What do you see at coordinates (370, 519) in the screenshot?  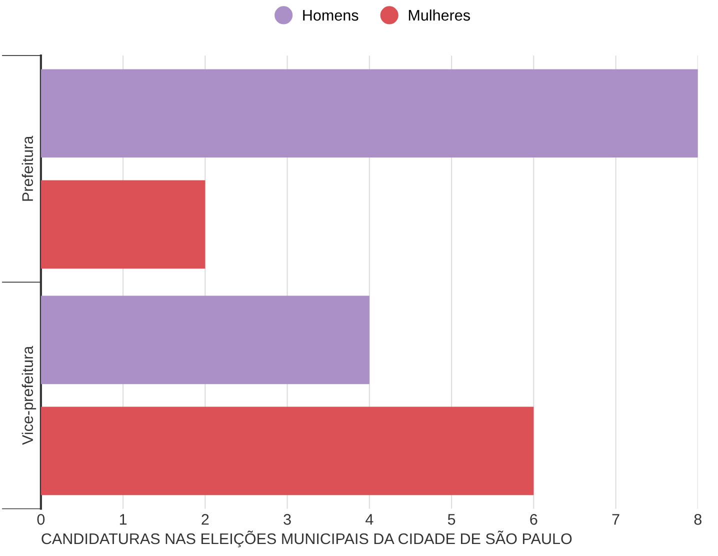 I see `x-tick-label: 4` at bounding box center [370, 519].